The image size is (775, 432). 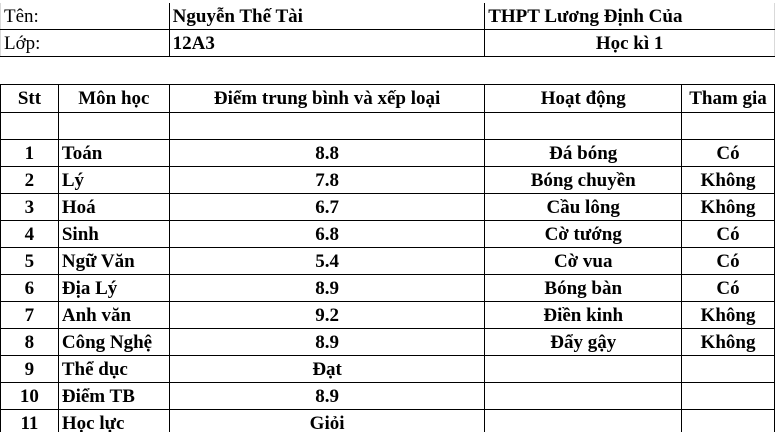 What do you see at coordinates (327, 16) in the screenshot?
I see `name-value: Nguyễn Thế Tài` at bounding box center [327, 16].